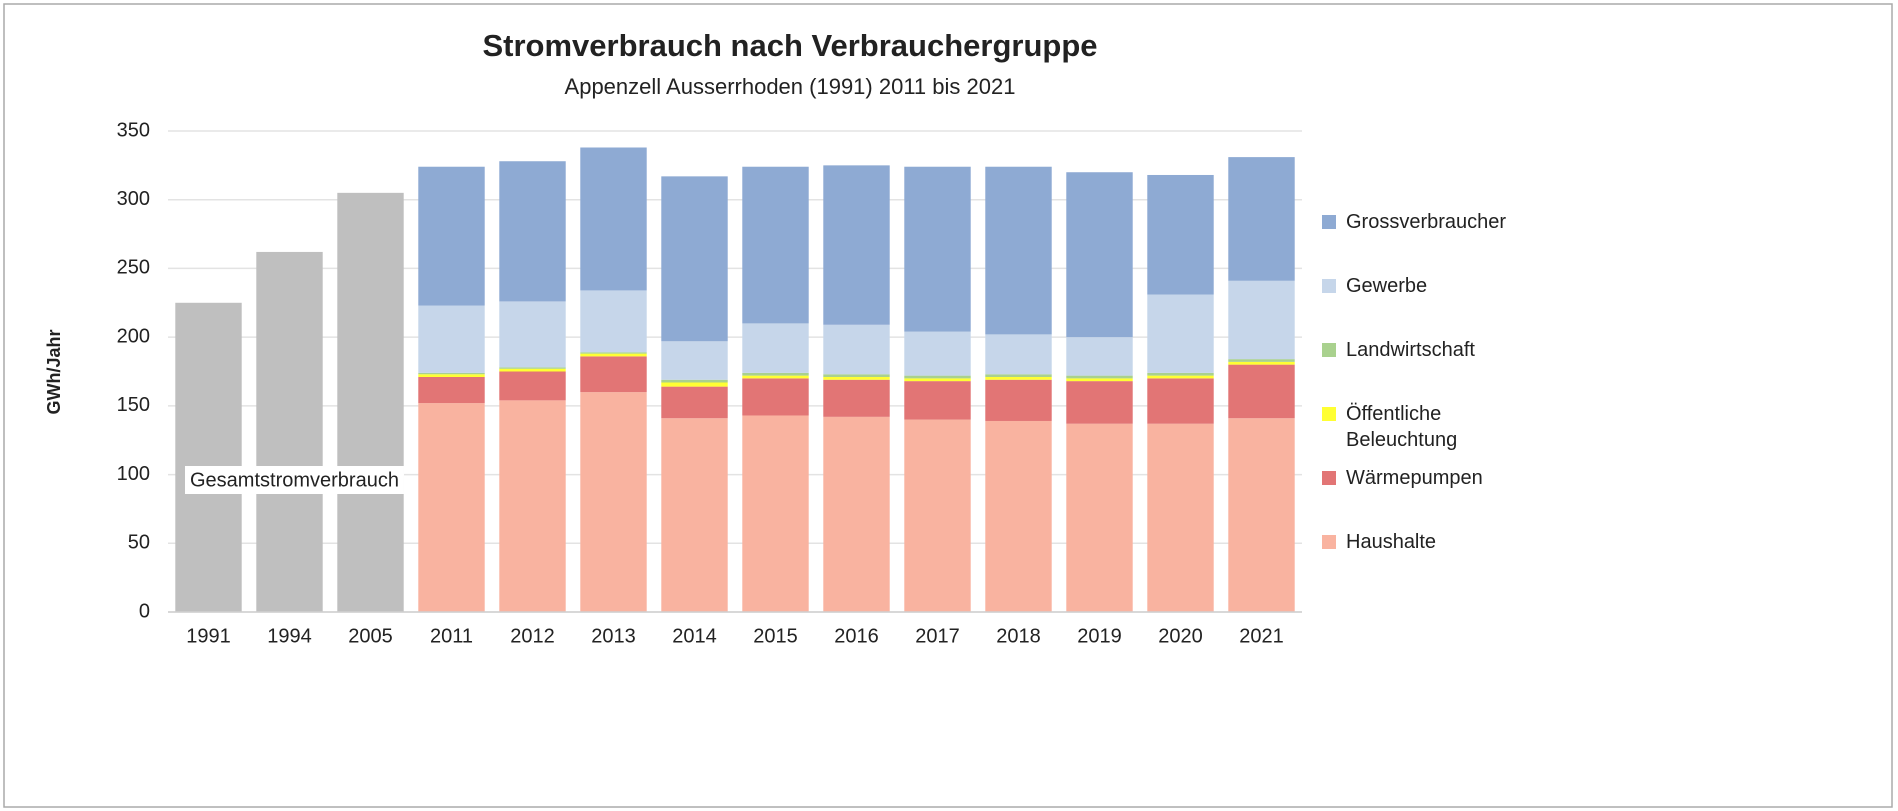 This screenshot has width=1898, height=811. I want to click on x-tick-label: 1994, so click(289, 636).